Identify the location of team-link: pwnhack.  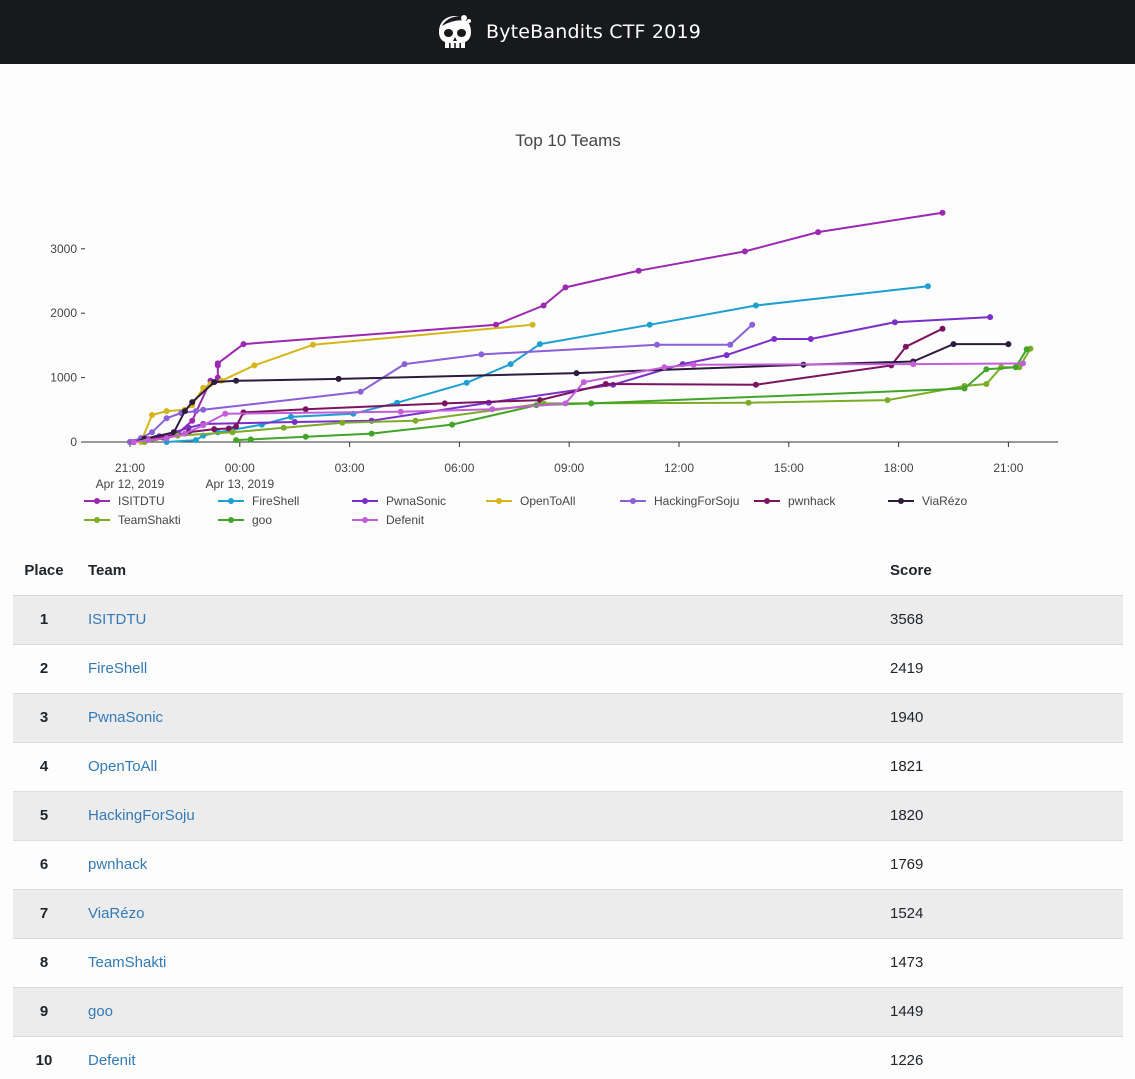
(118, 864).